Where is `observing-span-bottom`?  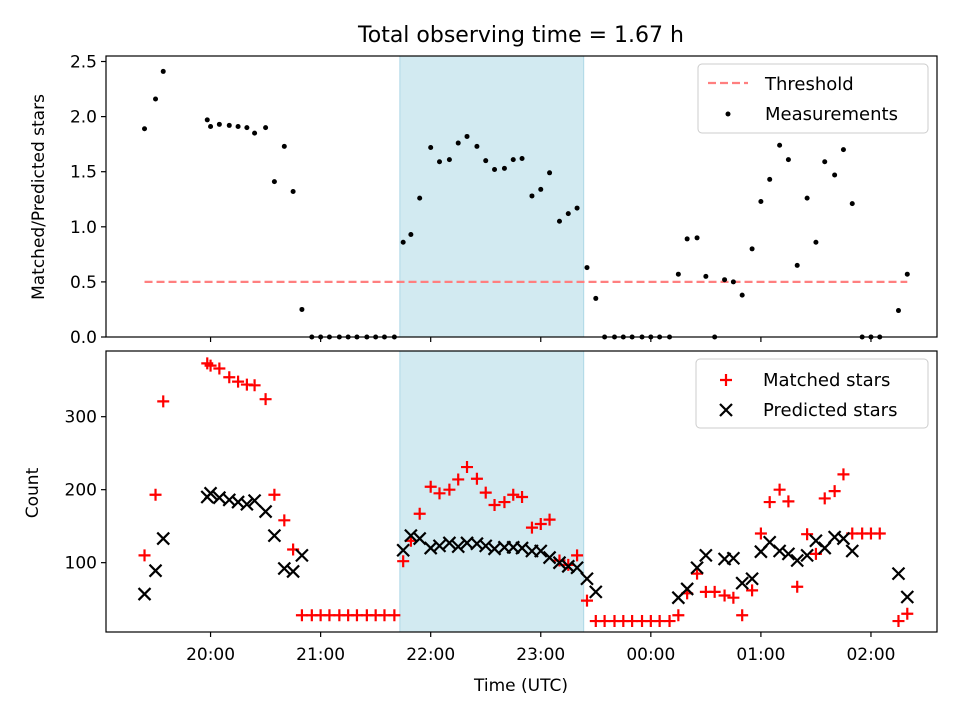
observing-span-bottom is located at coordinates (492, 491).